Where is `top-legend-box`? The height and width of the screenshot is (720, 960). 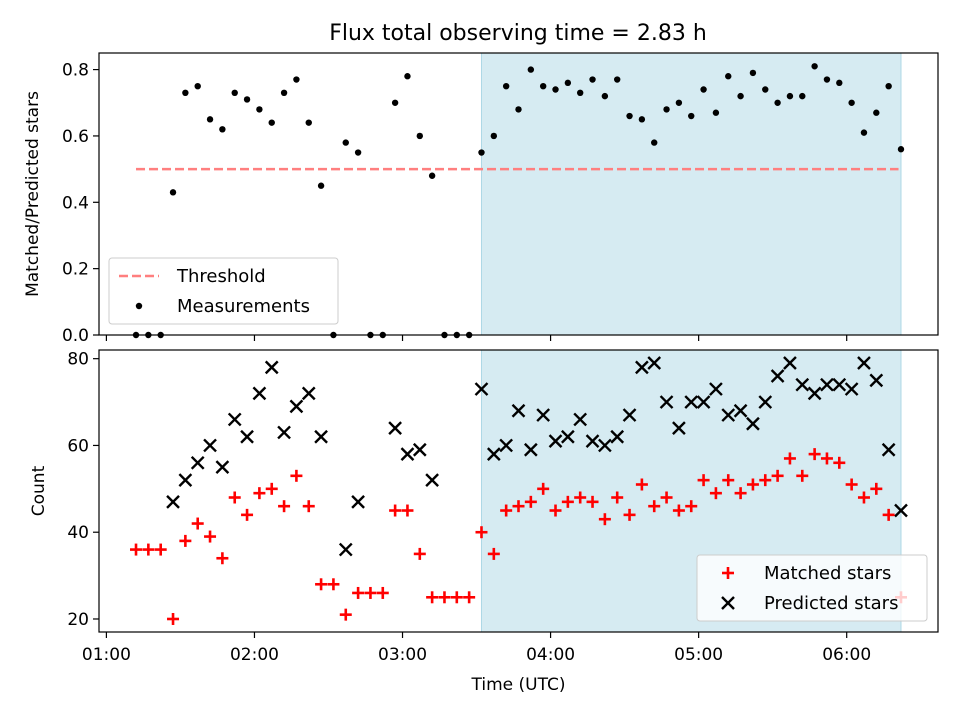 top-legend-box is located at coordinates (223, 291).